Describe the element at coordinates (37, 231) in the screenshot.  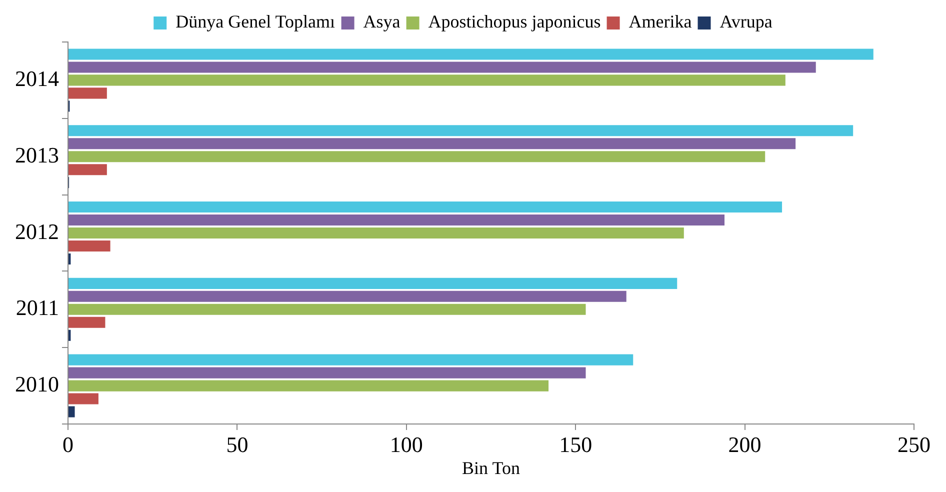
I see `y-tick-label: 2012` at that location.